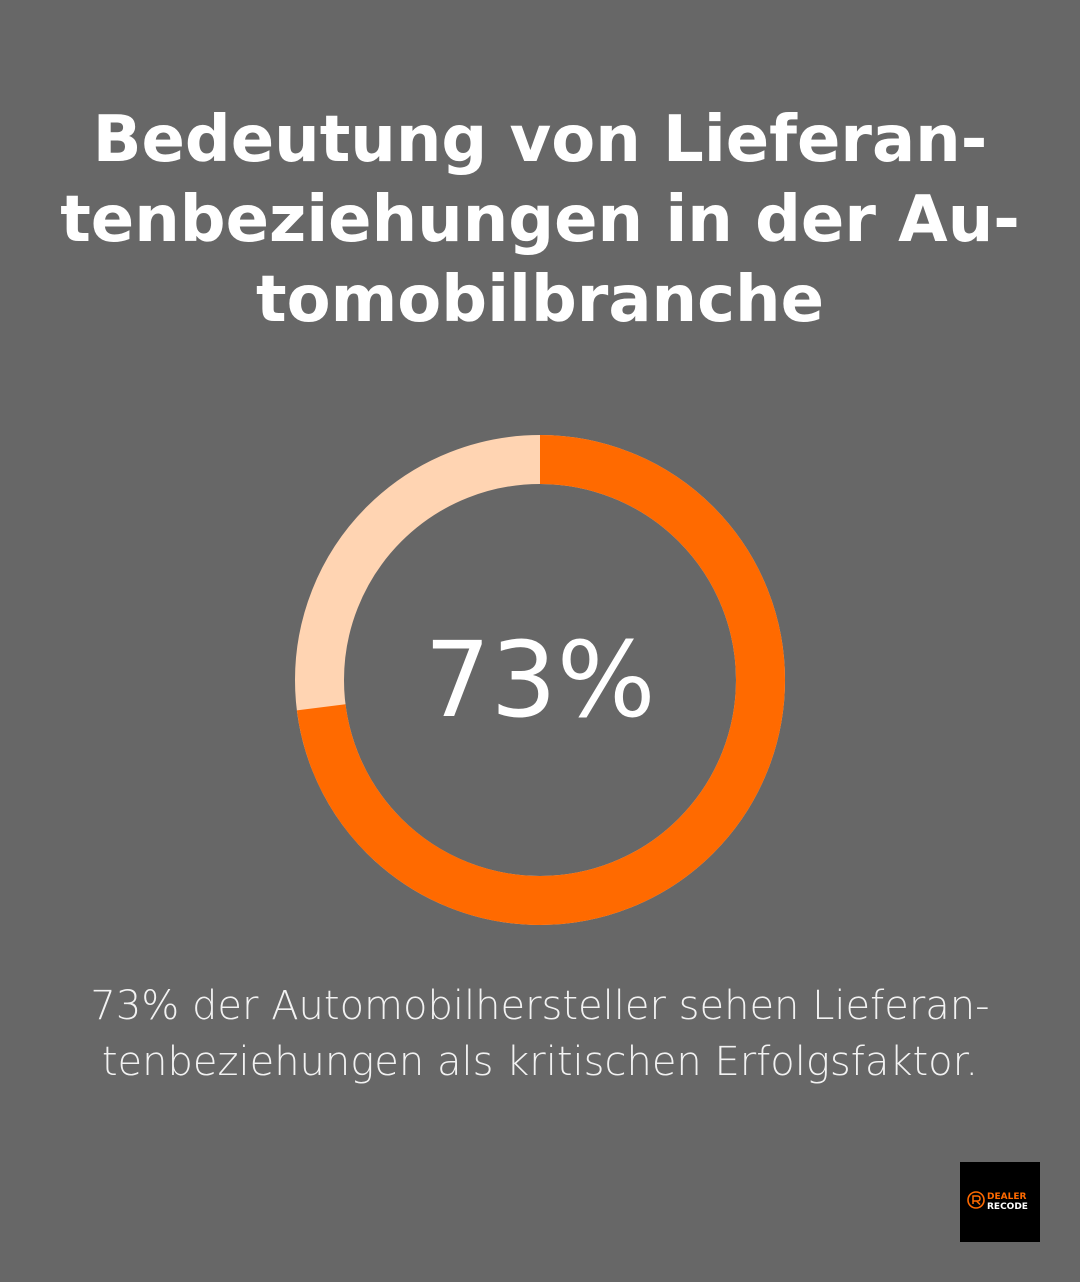 Image resolution: width=1080 pixels, height=1282 pixels. I want to click on title-line-1: Bedeutung von Lieferan-, so click(540, 140).